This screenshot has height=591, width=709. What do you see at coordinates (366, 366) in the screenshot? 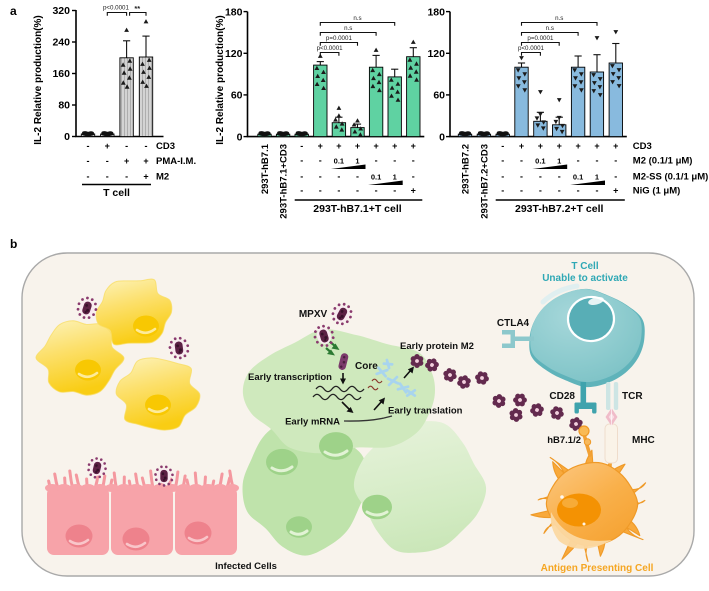
I see `svg-text: Core` at bounding box center [366, 366].